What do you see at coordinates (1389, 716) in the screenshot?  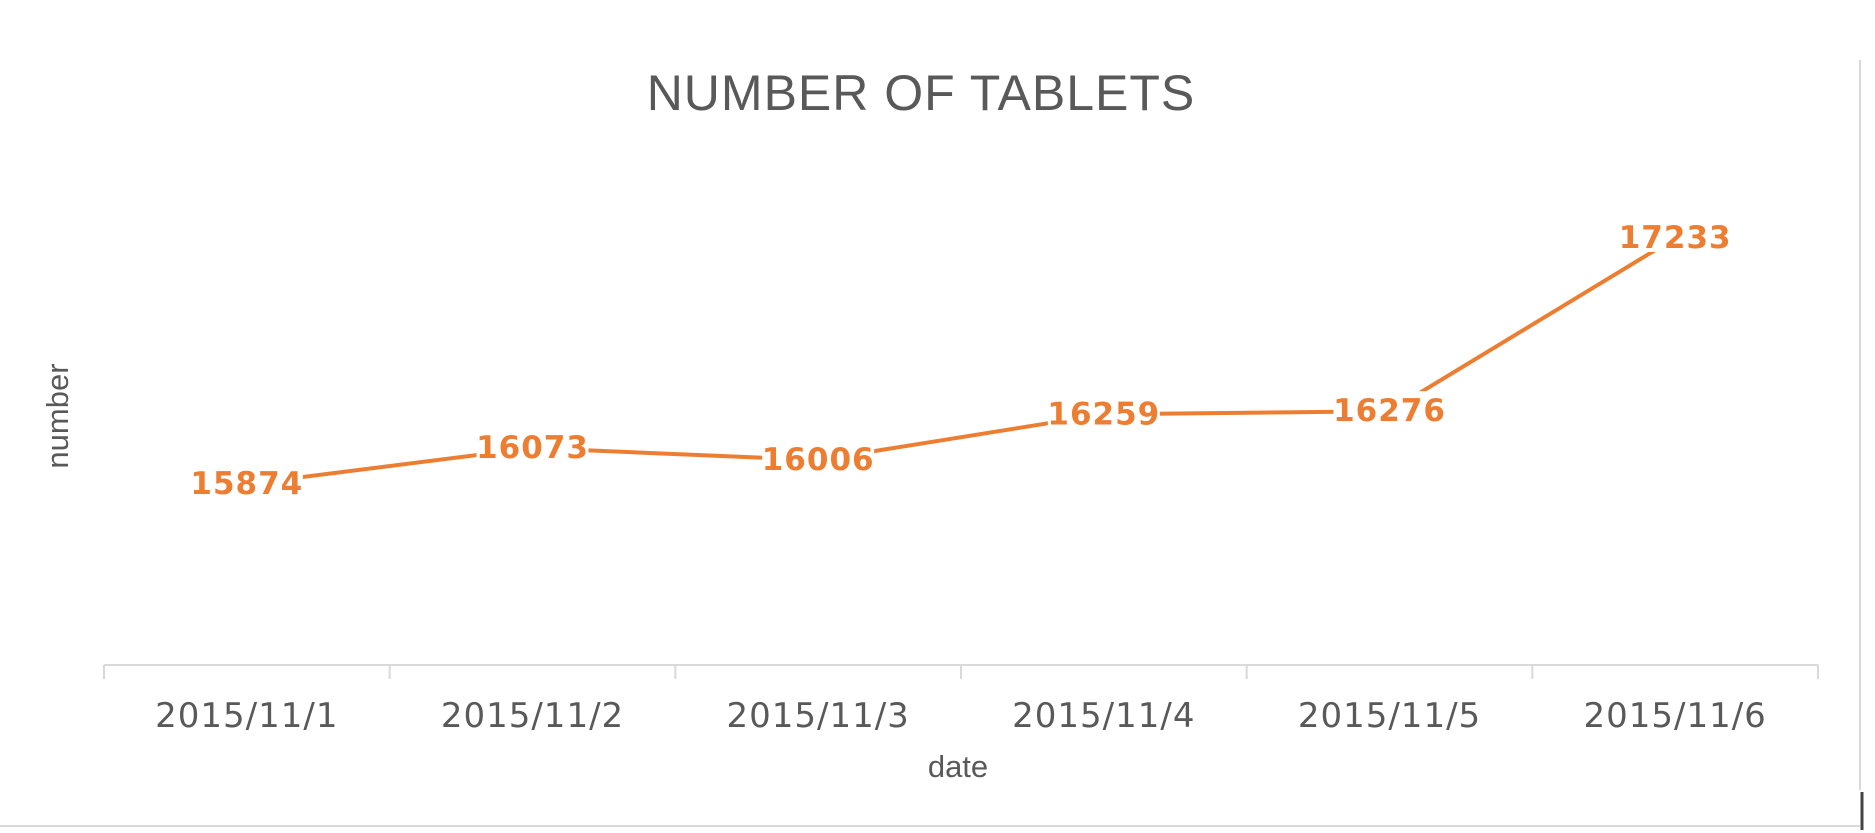 I see `x-tick-label: 2015/11/5` at bounding box center [1389, 716].